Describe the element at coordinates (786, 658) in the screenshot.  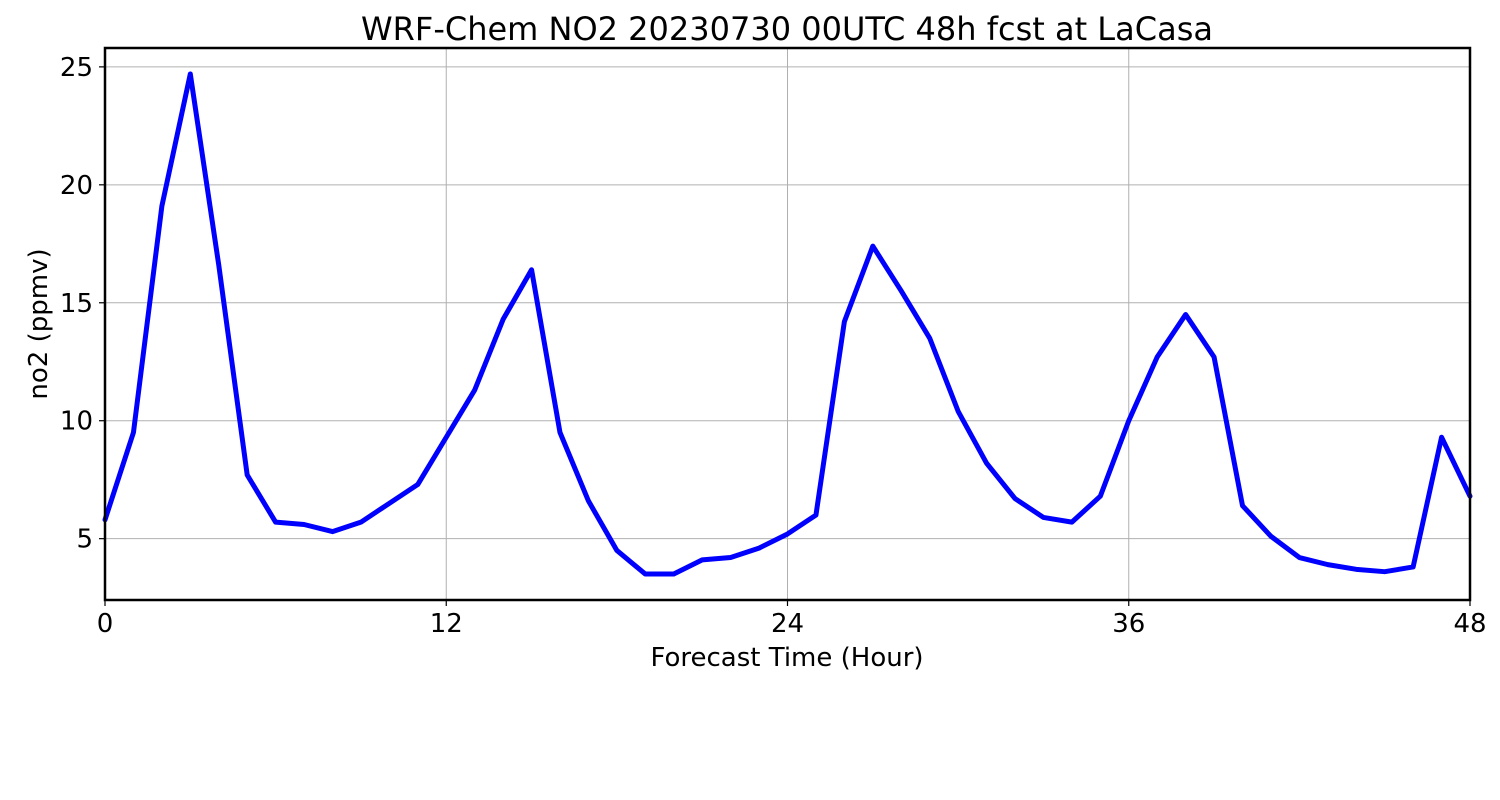
I see `x-axis-label: Forecast Time (Hour)` at that location.